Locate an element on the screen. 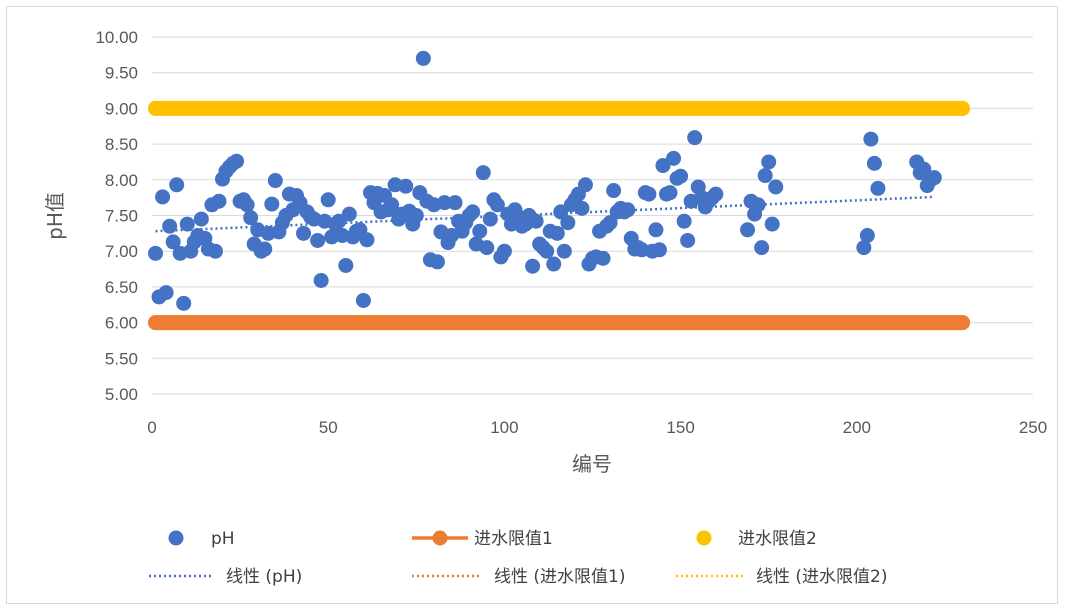 Image resolution: width=1065 pixels, height=610 pixels. legend-label-trend-ph: 线性 (pH) is located at coordinates (264, 577).